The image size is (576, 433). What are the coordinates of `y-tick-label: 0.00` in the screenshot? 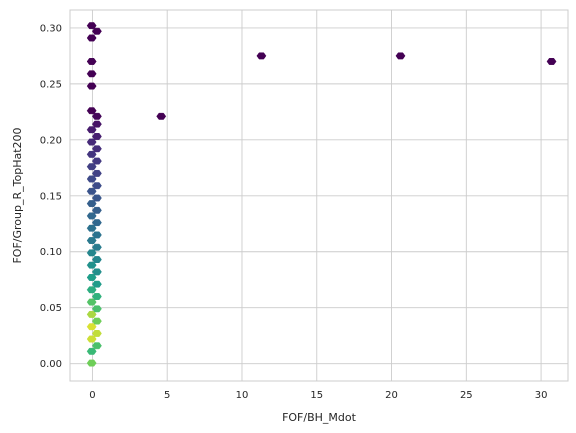 It's located at (51, 364).